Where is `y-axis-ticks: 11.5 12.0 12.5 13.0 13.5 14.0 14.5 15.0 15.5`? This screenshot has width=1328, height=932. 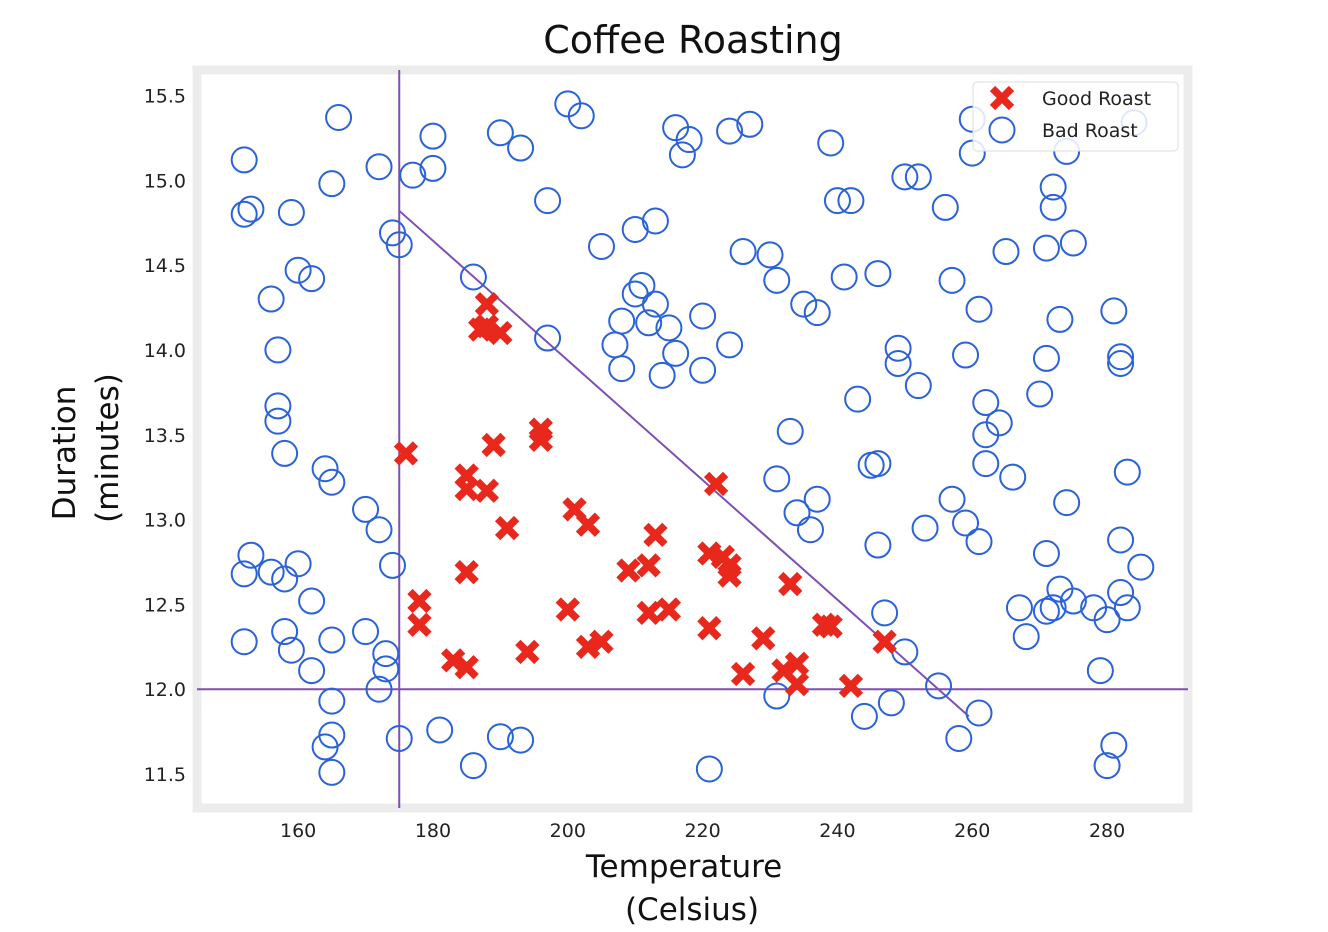
y-axis-ticks: 11.5 12.0 12.5 13.0 13.5 14.0 14.5 15.0 15.5 is located at coordinates (165, 435).